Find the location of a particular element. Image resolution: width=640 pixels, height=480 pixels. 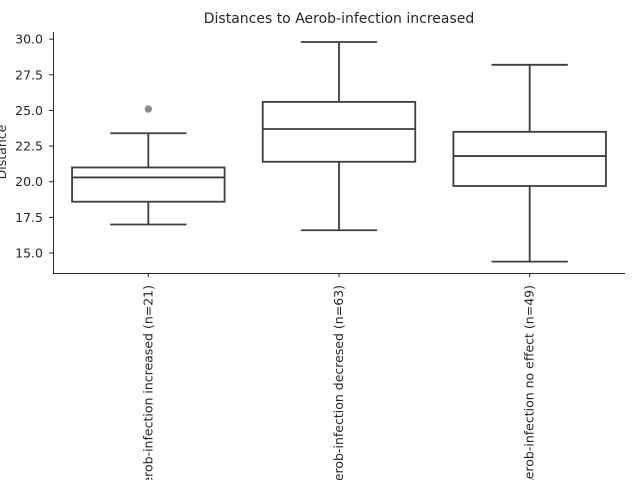

y-tick-label: 15.0 is located at coordinates (29, 253).